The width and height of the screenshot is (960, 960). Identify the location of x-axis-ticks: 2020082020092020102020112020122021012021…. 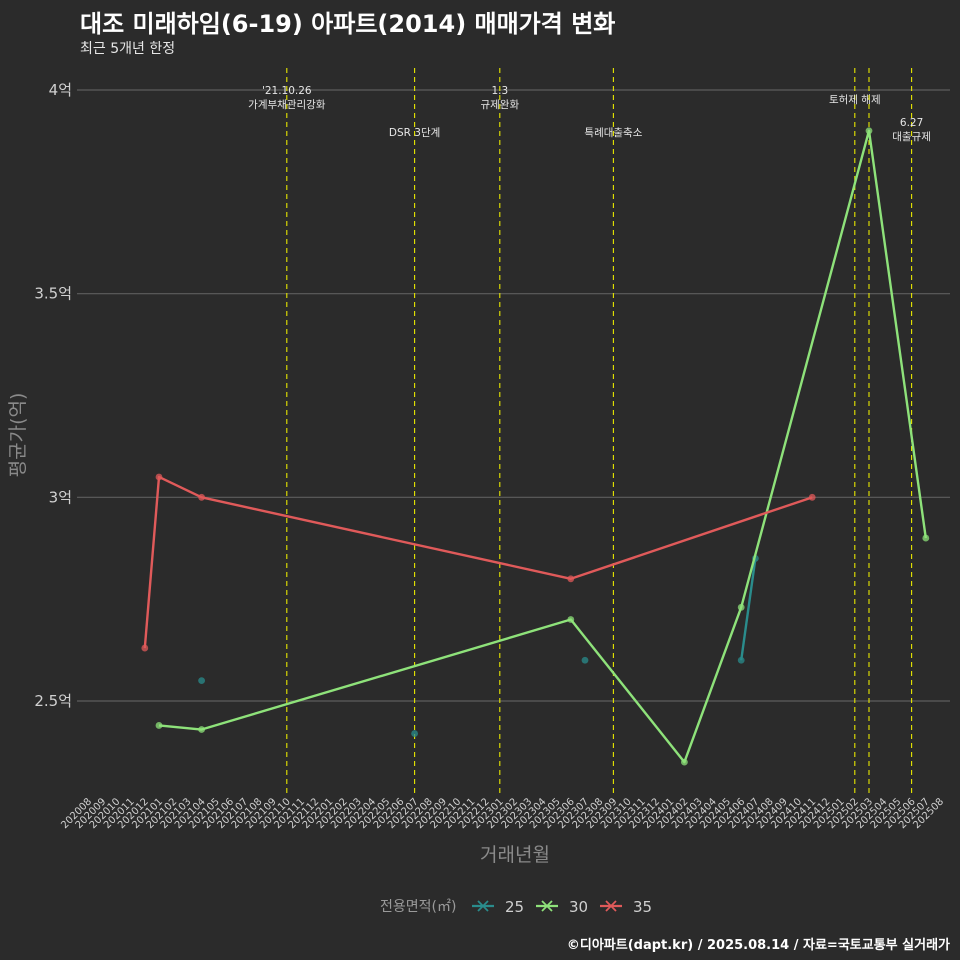
(502, 813).